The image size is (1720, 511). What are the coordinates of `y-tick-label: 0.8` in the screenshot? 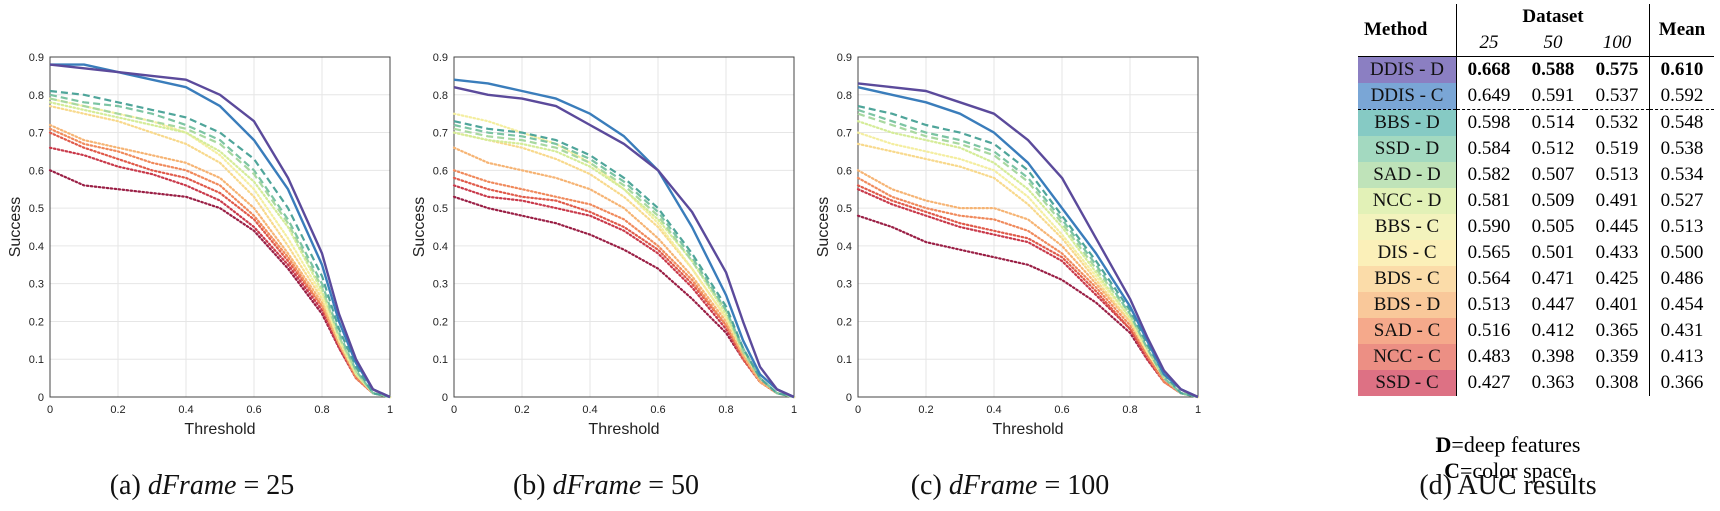 It's located at (440, 96).